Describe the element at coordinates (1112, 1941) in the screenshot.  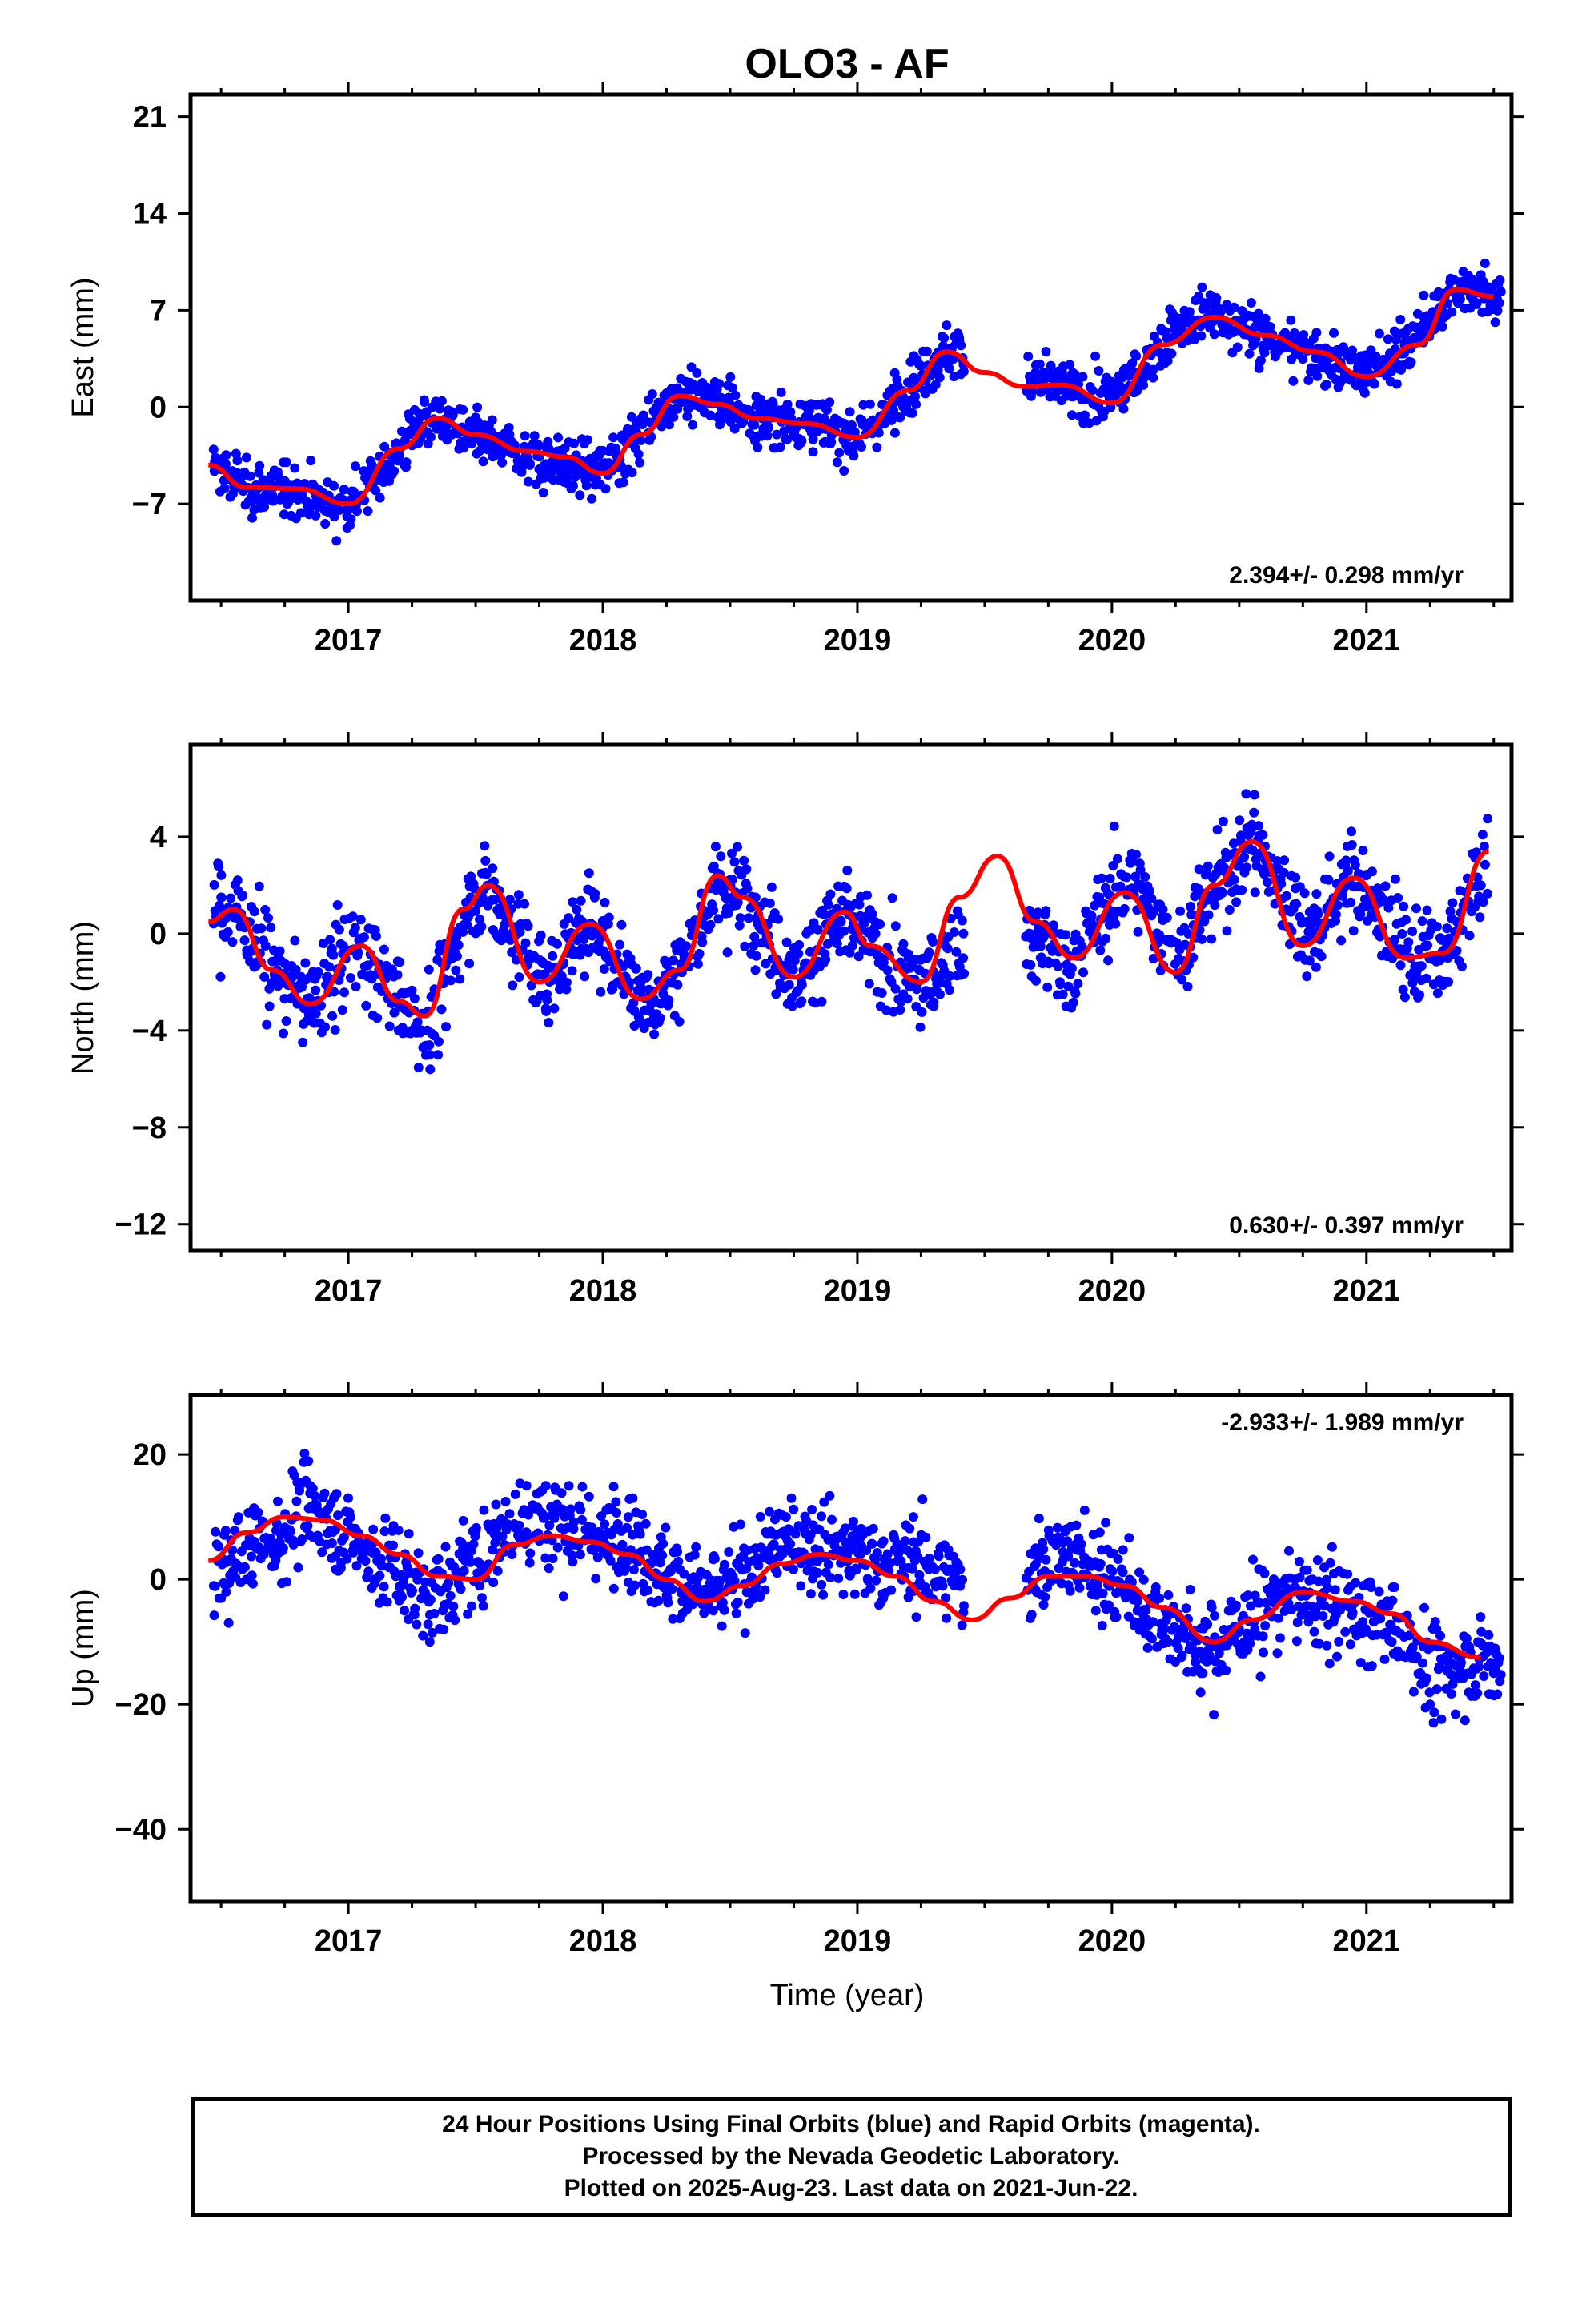
I see `up-x-tick-label: 2020` at that location.